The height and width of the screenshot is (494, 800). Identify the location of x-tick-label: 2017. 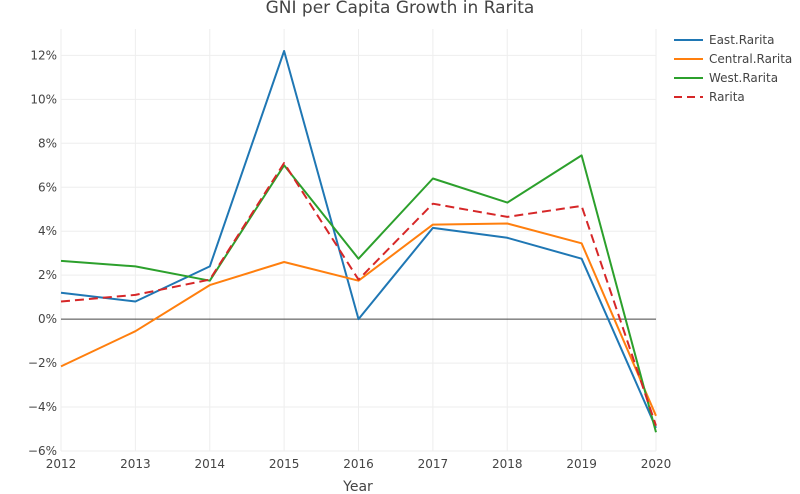
(433, 464).